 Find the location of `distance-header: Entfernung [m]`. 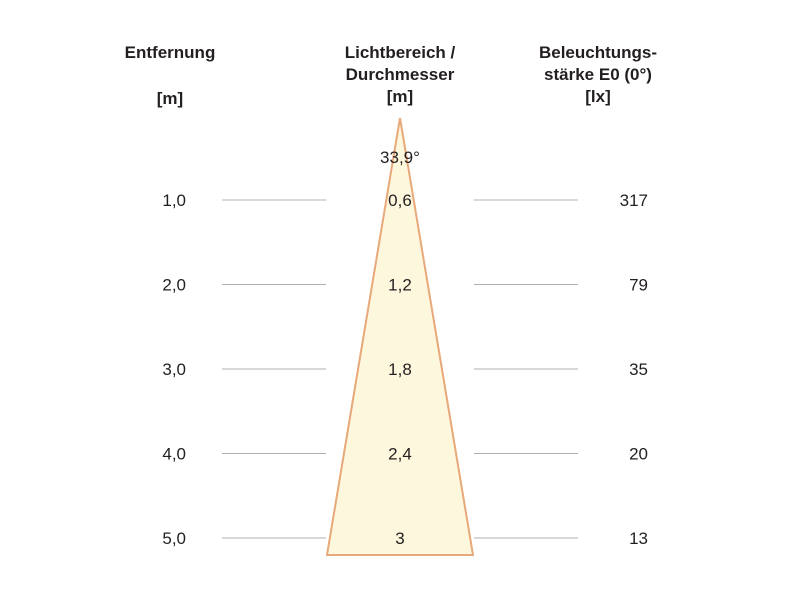

distance-header: Entfernung [m] is located at coordinates (170, 76).